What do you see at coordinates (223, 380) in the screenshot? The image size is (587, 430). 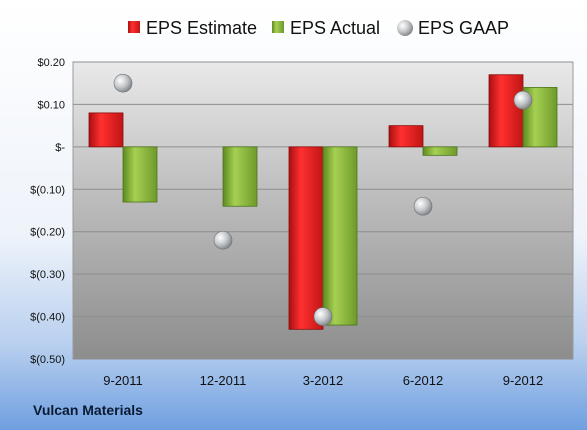 I see `x-tick-label: 12-2011` at bounding box center [223, 380].